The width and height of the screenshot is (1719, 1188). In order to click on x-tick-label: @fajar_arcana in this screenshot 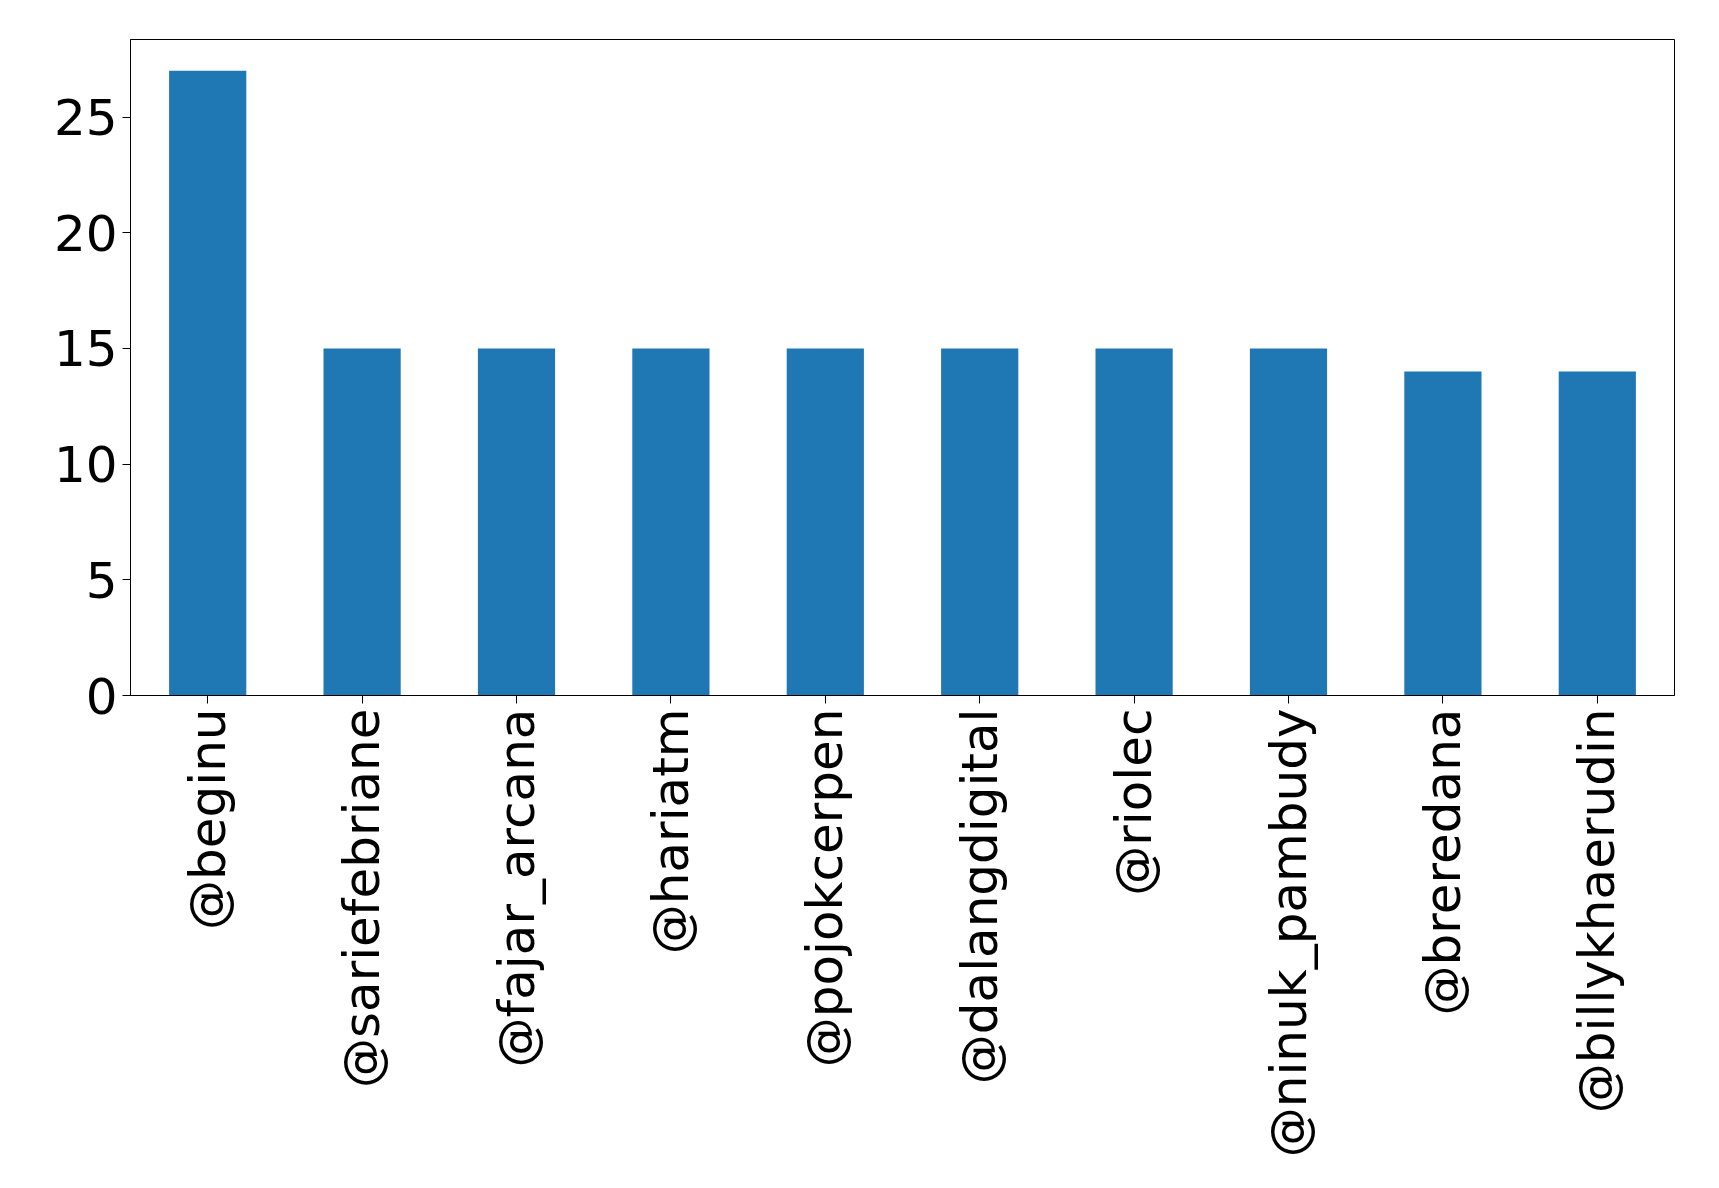, I will do `click(516, 888)`.